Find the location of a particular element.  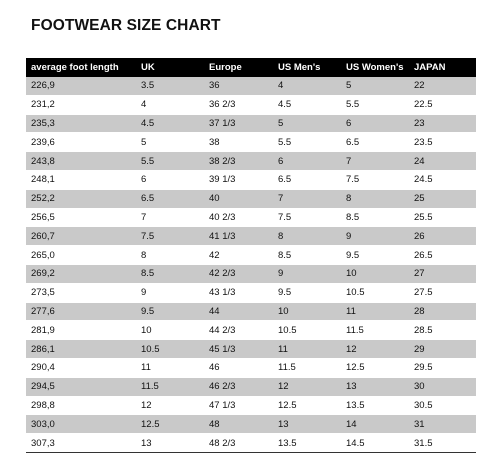

japan-cell: 26.5 is located at coordinates (442, 255).